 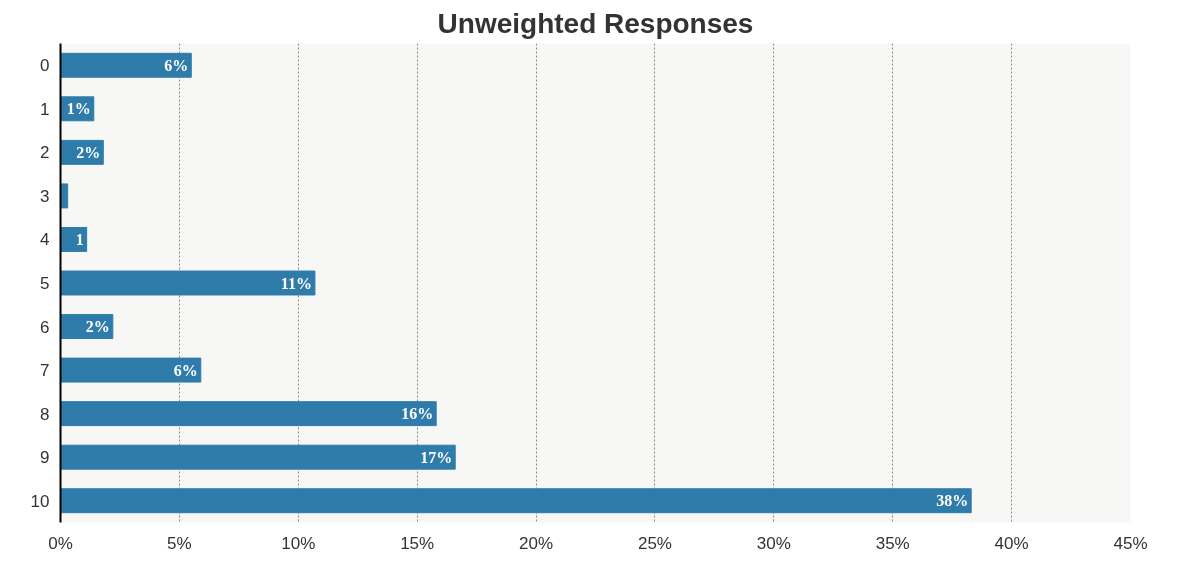 What do you see at coordinates (60, 543) in the screenshot?
I see `x-tick-label: 0%` at bounding box center [60, 543].